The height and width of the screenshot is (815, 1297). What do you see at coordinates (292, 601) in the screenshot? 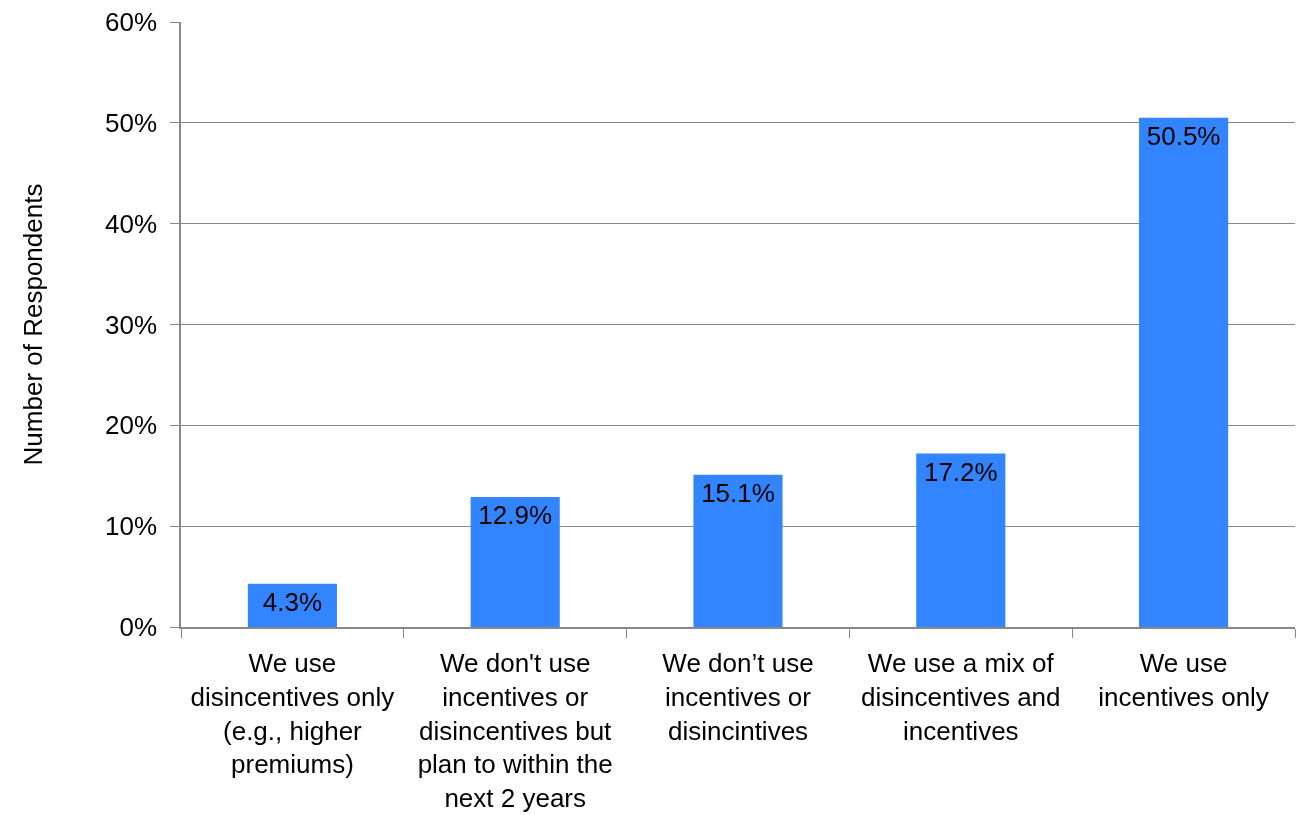
I see `data-label: 4.3%` at bounding box center [292, 601].